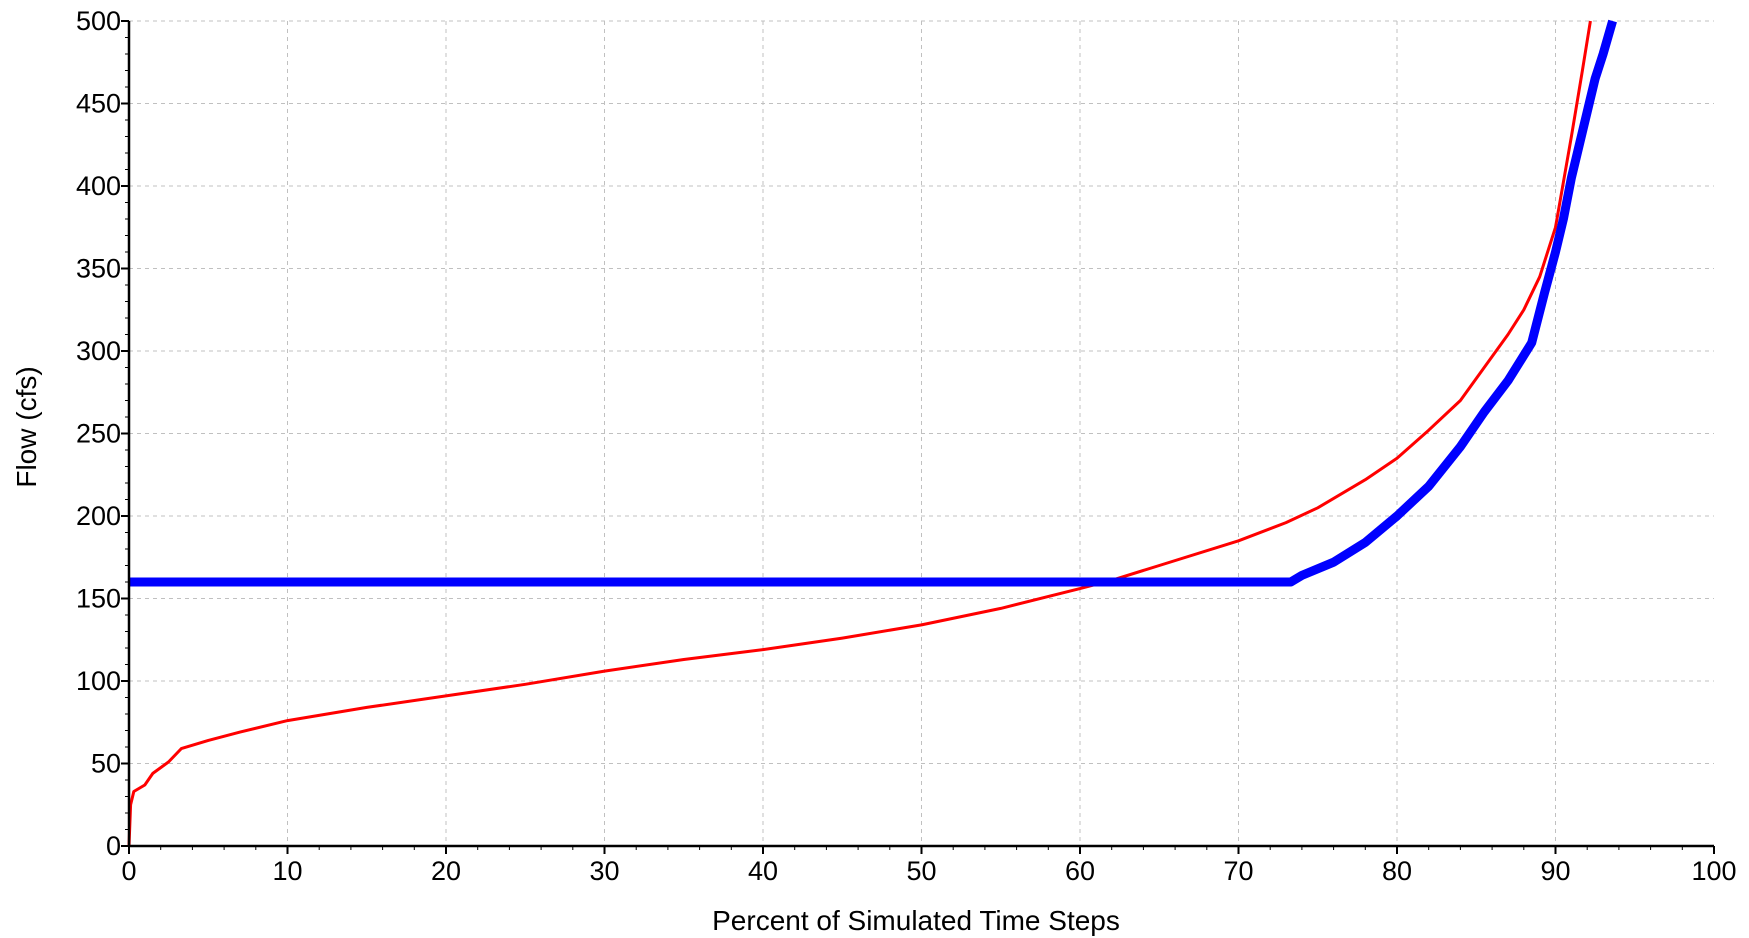 The height and width of the screenshot is (938, 1749). I want to click on y-tick-label: 500, so click(98, 21).